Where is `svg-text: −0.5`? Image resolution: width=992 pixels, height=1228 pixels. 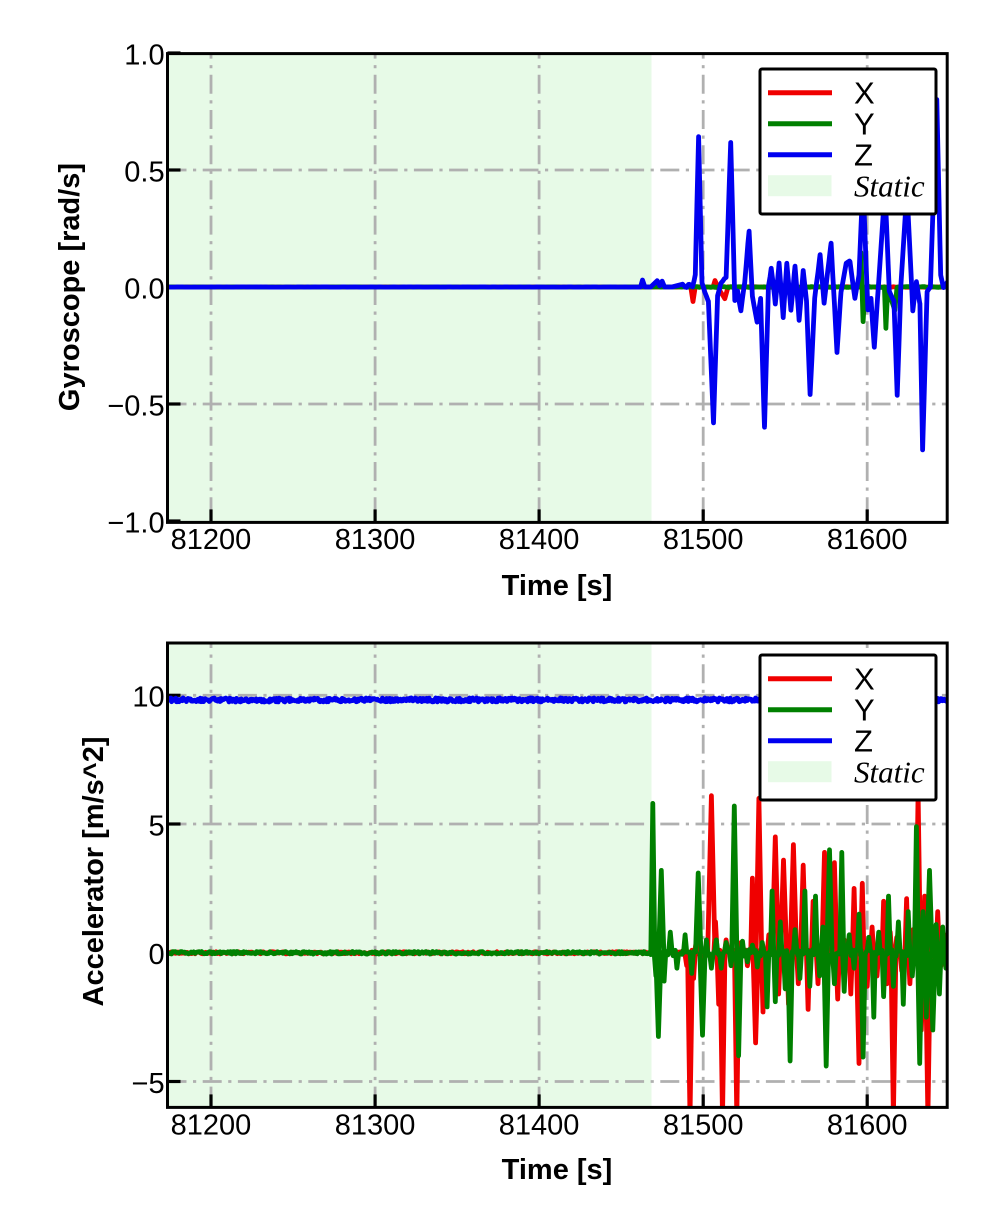 svg-text: −0.5 is located at coordinates (135, 406).